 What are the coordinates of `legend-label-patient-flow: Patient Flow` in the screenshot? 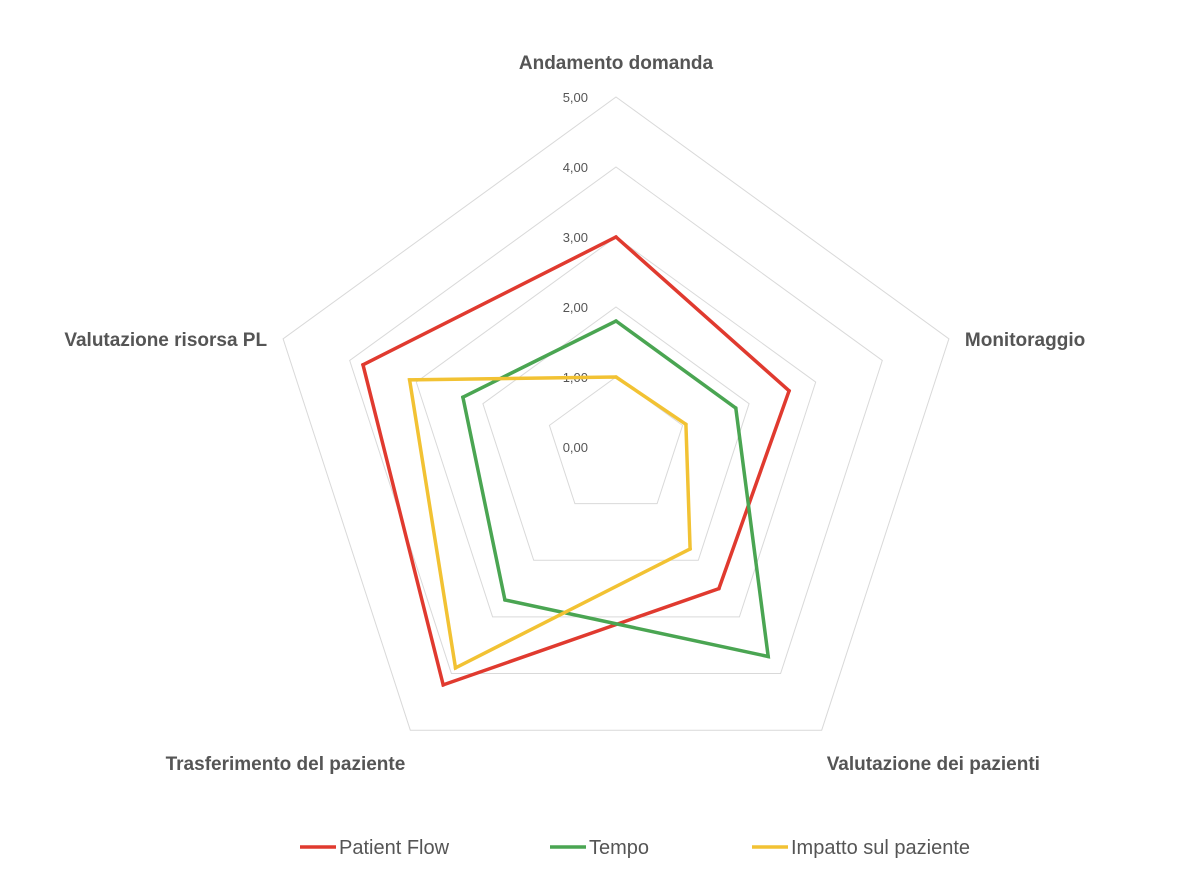 It's located at (394, 848).